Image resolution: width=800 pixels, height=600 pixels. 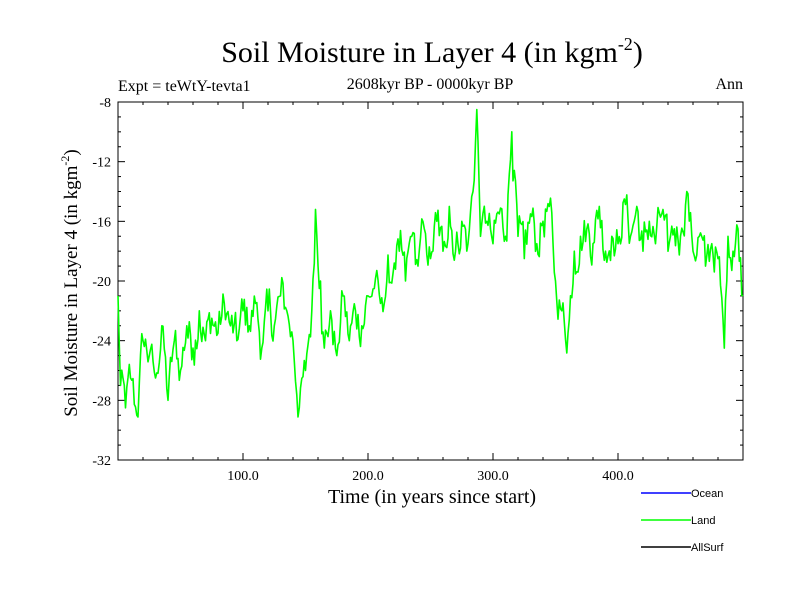 I want to click on legend: Ocean Land AllSurf, so click(x=682, y=521).